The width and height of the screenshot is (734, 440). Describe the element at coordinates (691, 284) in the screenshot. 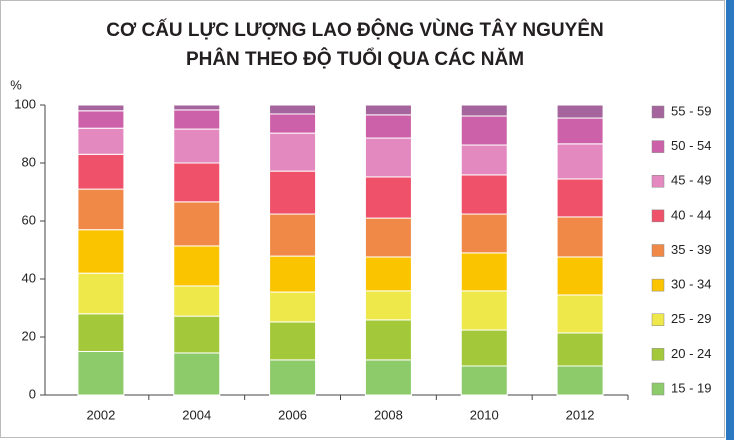

I see `legend-label: 30 - 34` at that location.